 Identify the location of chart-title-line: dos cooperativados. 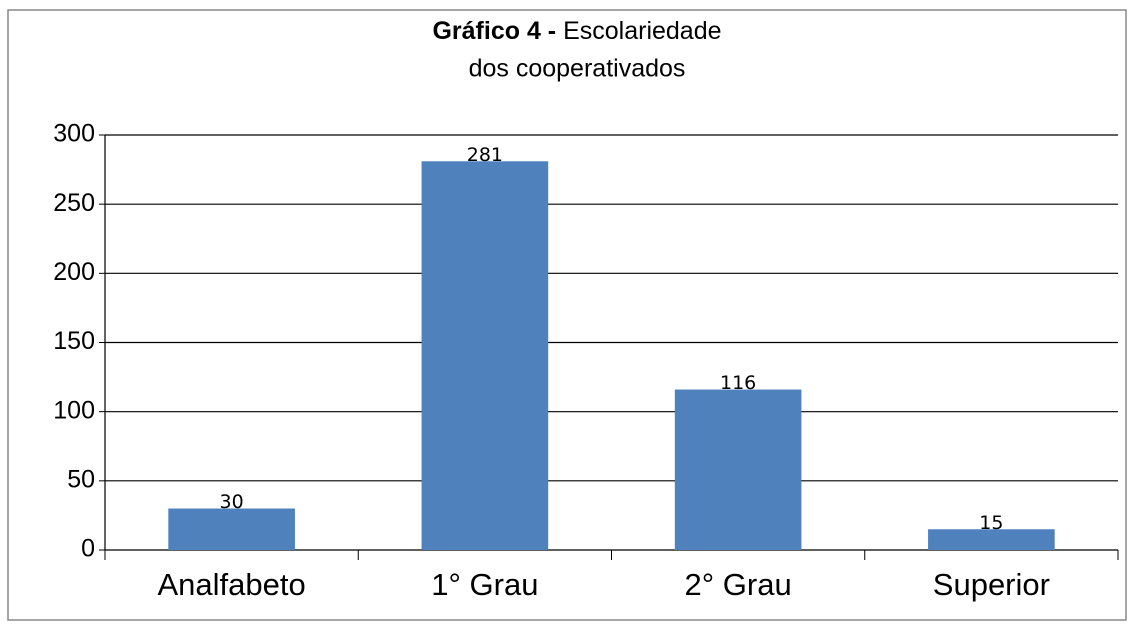
(577, 69).